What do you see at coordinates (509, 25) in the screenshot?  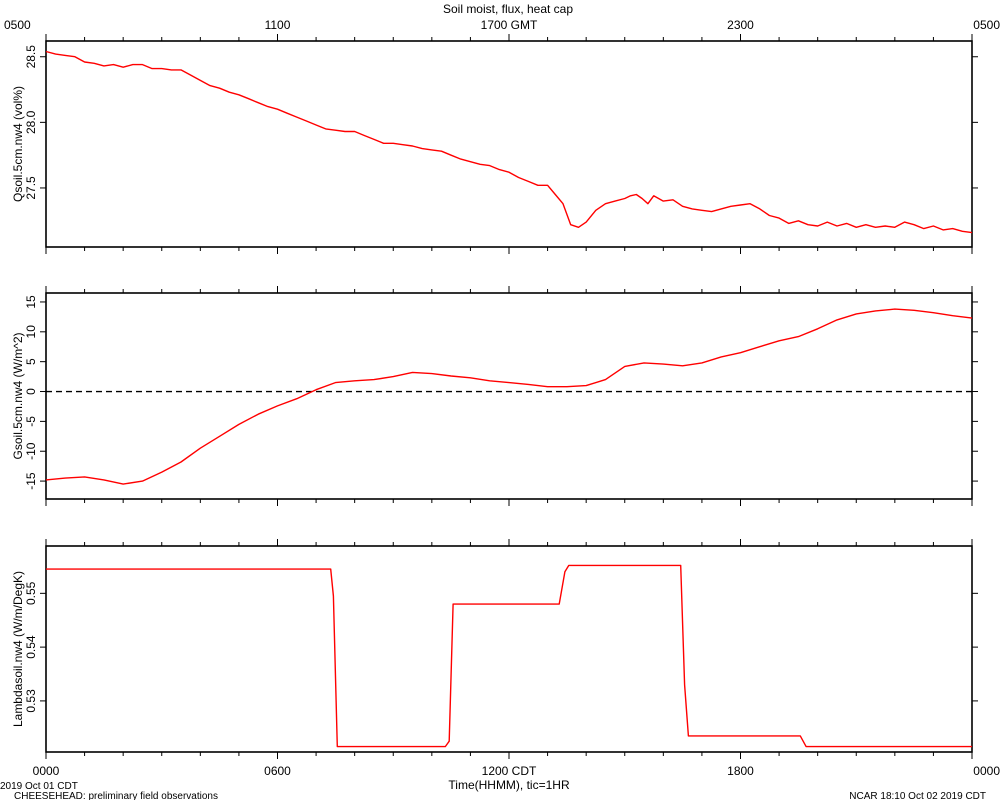 I see `x-top-tick-label: 1700 GMT` at bounding box center [509, 25].